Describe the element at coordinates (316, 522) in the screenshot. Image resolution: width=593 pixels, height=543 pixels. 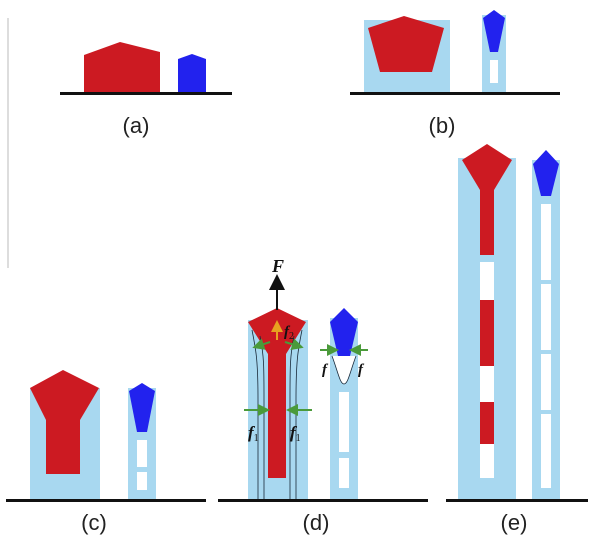
I see `panel-label-d: (d)` at that location.